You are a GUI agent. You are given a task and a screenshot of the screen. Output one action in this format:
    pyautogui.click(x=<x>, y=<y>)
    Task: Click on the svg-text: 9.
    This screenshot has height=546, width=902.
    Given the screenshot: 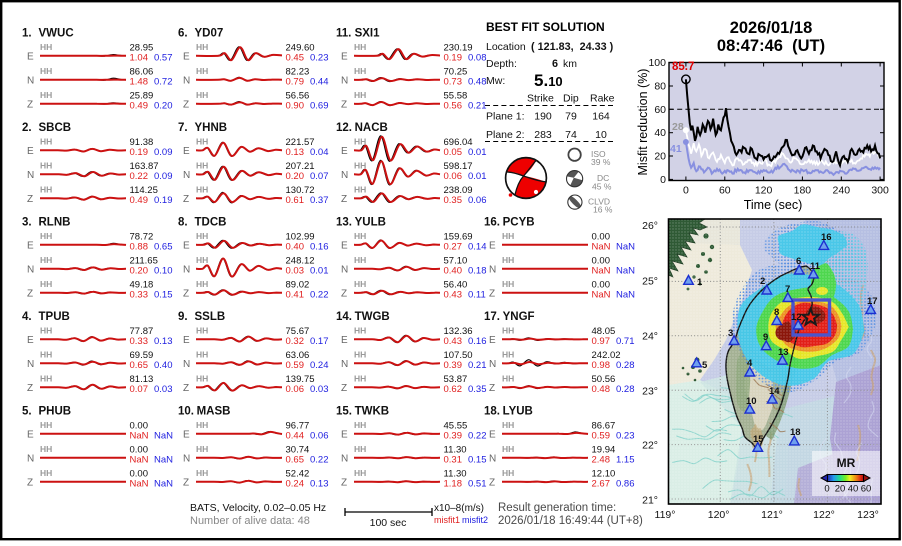 What is the action you would take?
    pyautogui.click(x=183, y=317)
    